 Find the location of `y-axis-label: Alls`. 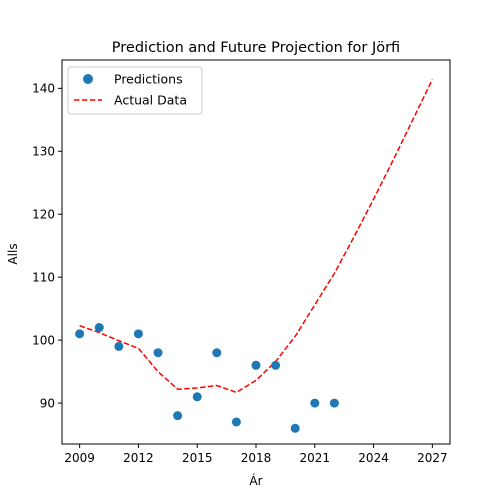

y-axis-label: Alls is located at coordinates (13, 253).